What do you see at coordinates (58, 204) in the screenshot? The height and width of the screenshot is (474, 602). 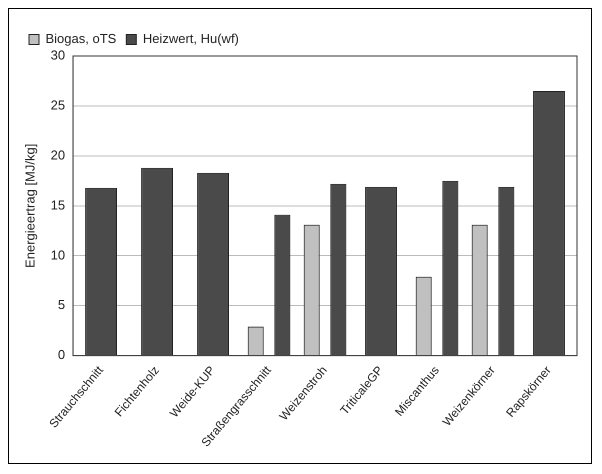 I see `y-tick-label: 15` at bounding box center [58, 204].